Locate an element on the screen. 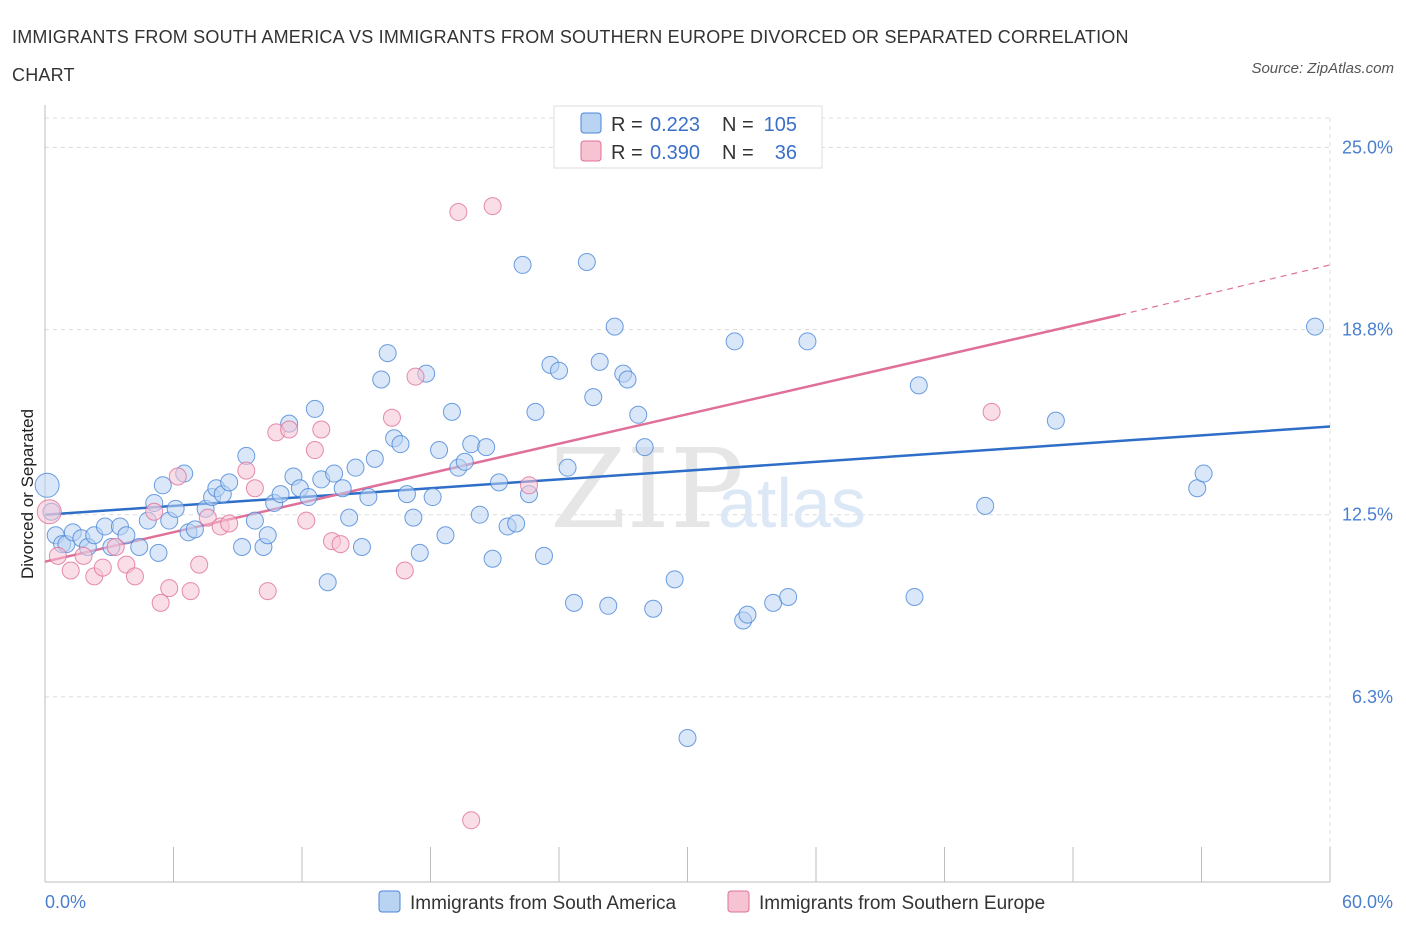 Image resolution: width=1406 pixels, height=930 pixels. y-tick-label: 25.0% is located at coordinates (1367, 147).